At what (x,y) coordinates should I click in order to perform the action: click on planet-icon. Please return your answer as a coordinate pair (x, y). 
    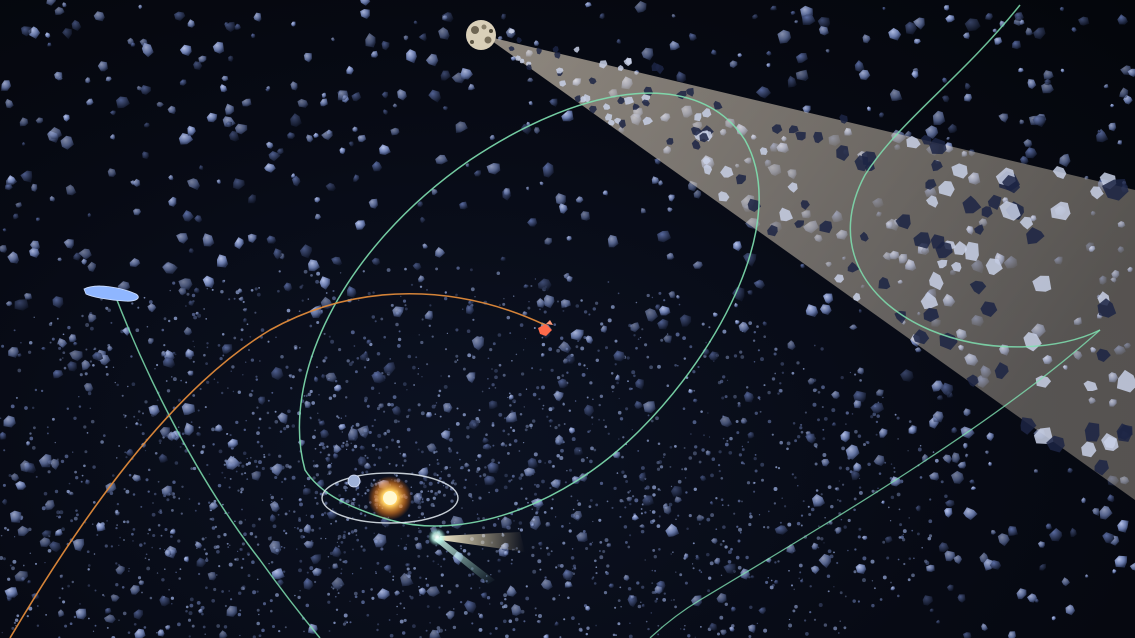
    Looking at the image, I should click on (354, 481).